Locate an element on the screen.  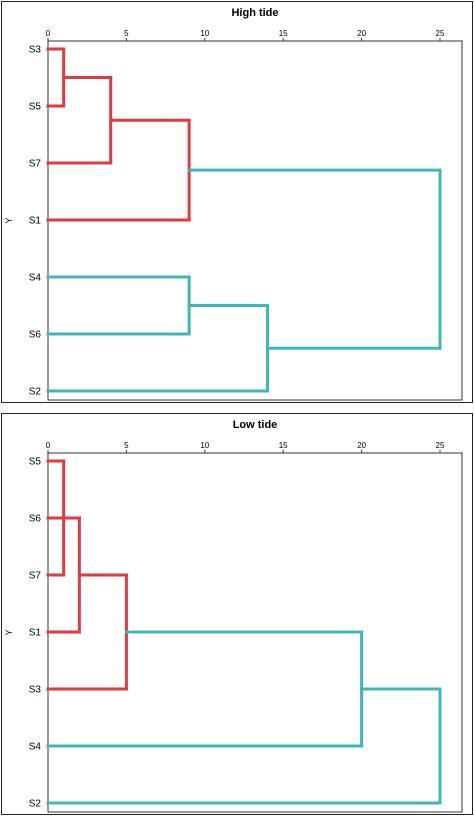
chart-title: High tide is located at coordinates (254, 13).